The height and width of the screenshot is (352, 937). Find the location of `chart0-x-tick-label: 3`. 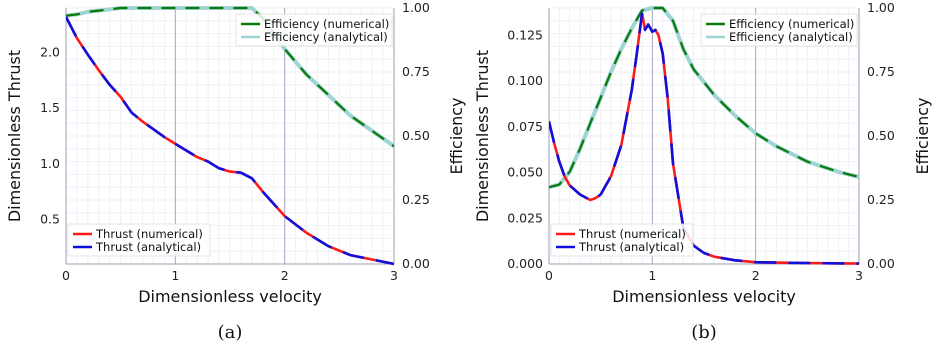

chart0-x-tick-label: 3 is located at coordinates (394, 275).